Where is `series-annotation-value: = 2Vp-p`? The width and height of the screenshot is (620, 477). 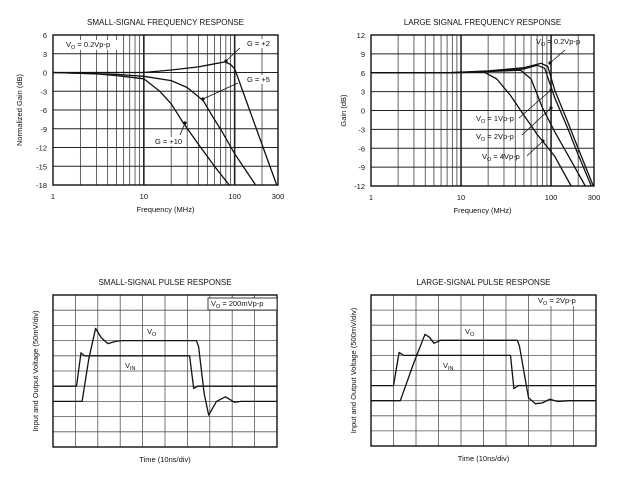
series-annotation-value: = 2Vp-p is located at coordinates (499, 136).